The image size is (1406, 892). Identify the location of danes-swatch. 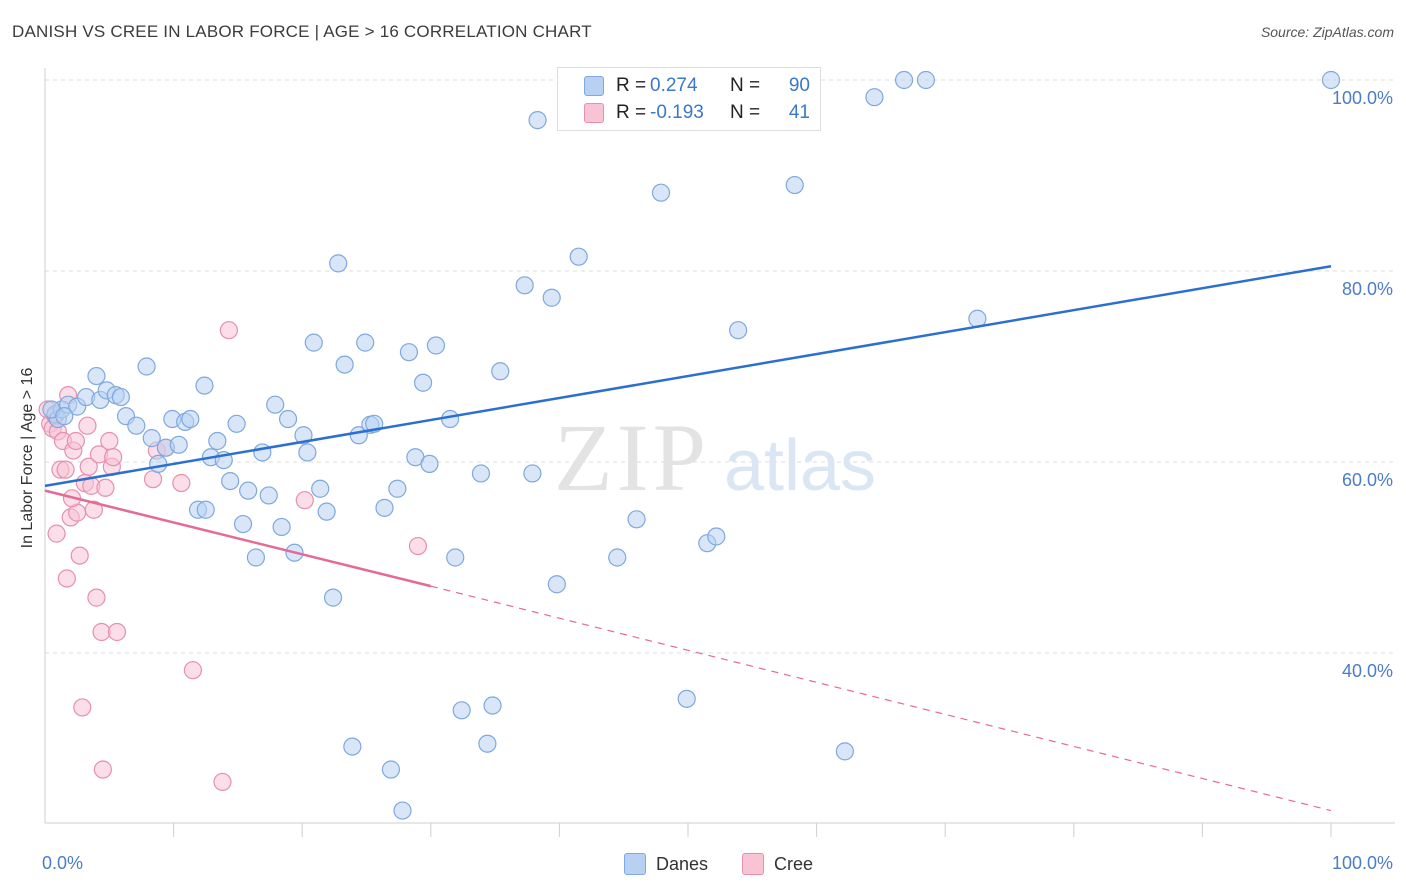
(594, 86).